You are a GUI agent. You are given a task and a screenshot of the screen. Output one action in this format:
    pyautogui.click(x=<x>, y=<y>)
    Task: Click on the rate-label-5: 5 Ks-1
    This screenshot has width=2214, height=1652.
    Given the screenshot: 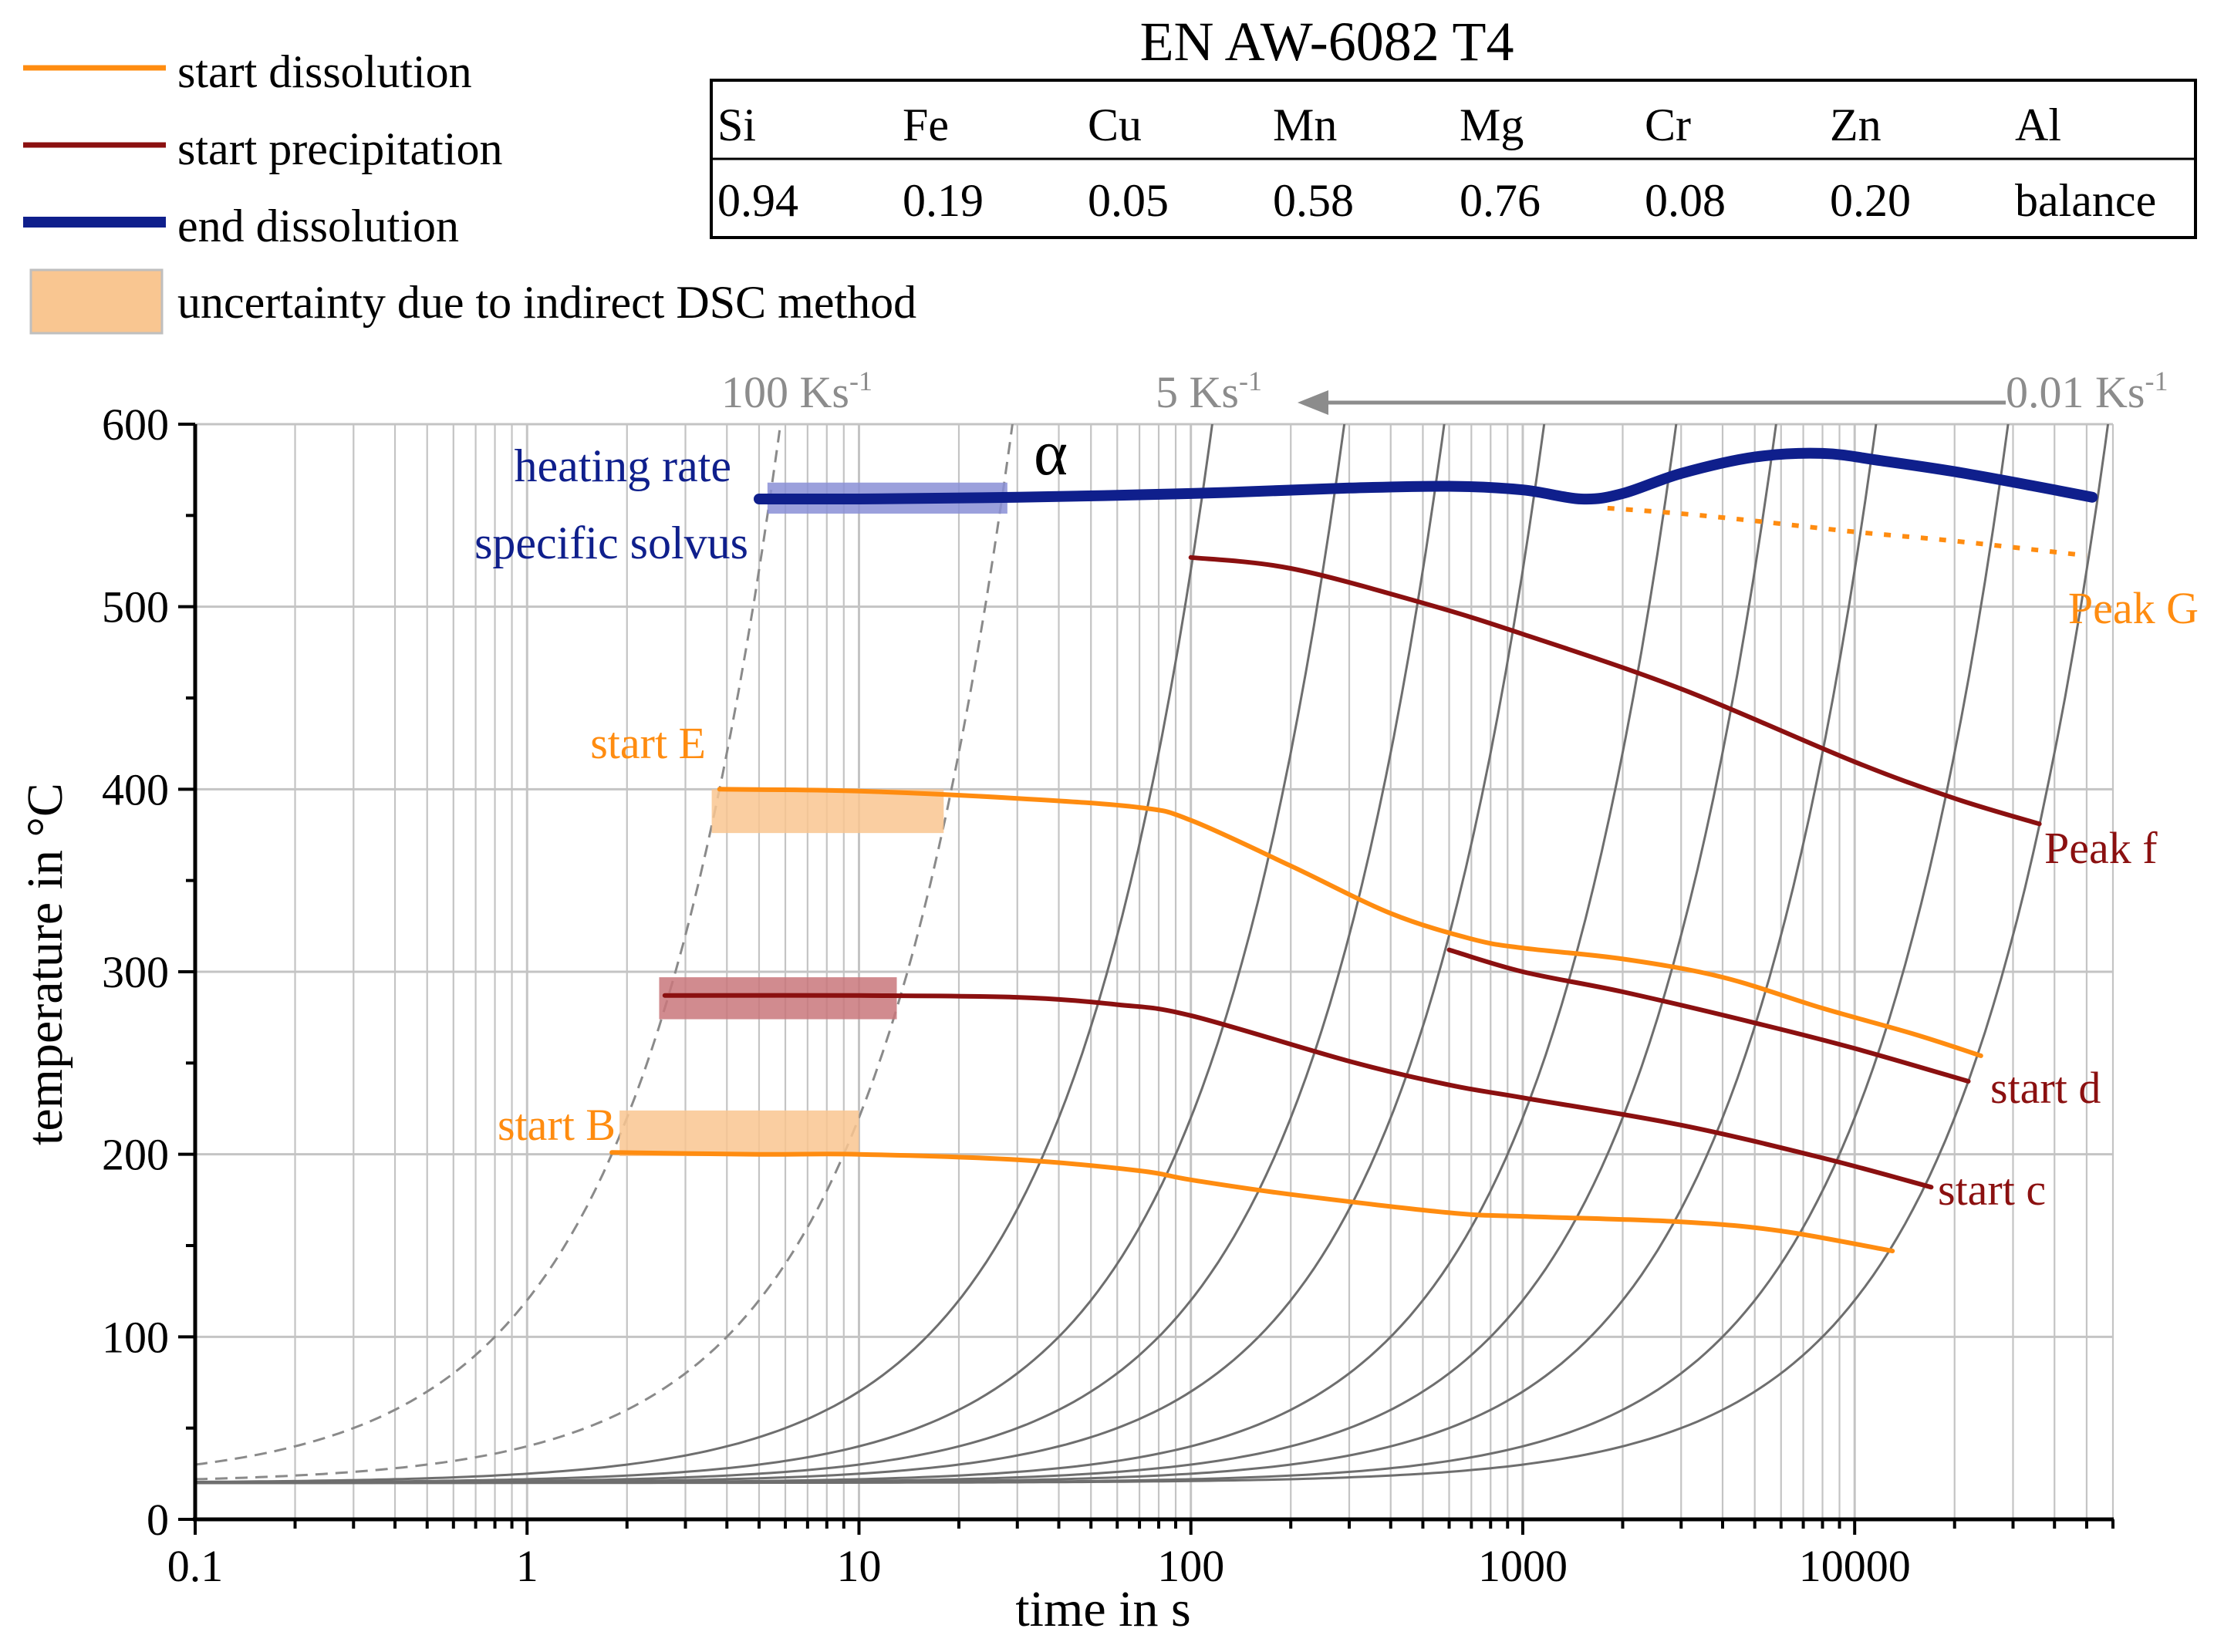 What is the action you would take?
    pyautogui.click(x=1209, y=392)
    